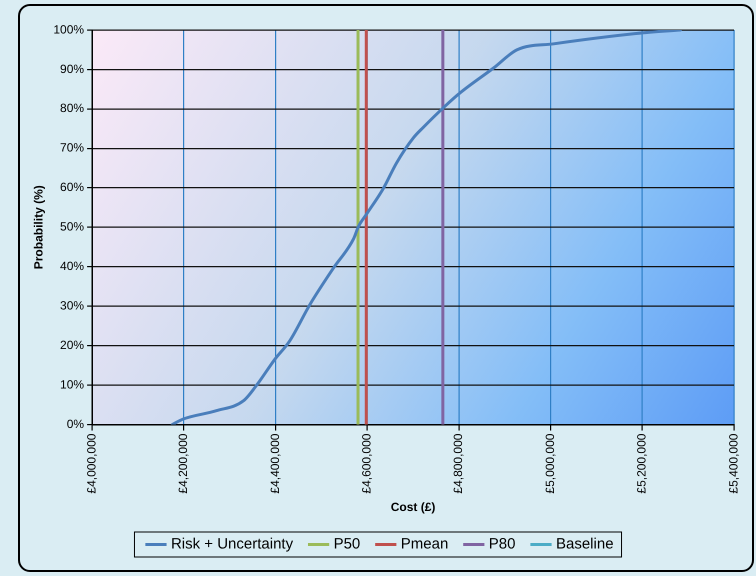 This screenshot has width=756, height=576. I want to click on x-tick-label: £5,000,000, so click(549, 463).